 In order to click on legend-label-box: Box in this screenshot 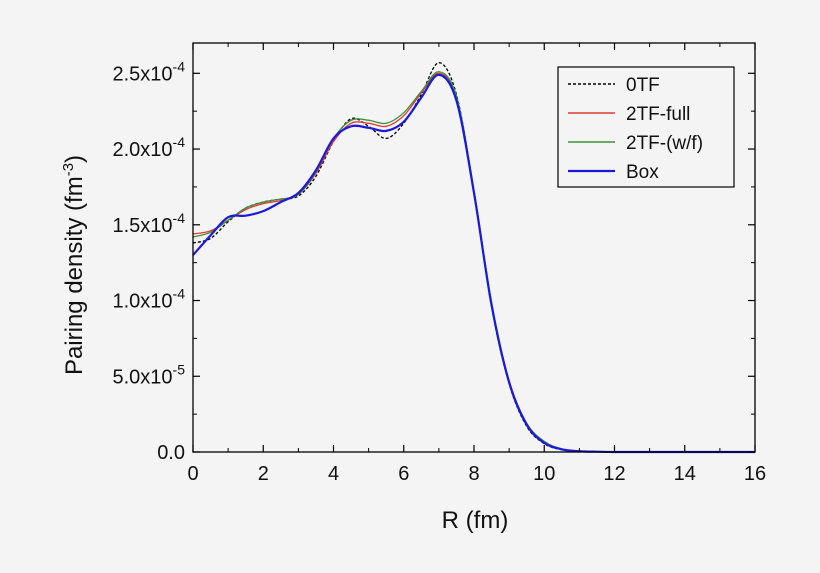, I will do `click(642, 172)`.